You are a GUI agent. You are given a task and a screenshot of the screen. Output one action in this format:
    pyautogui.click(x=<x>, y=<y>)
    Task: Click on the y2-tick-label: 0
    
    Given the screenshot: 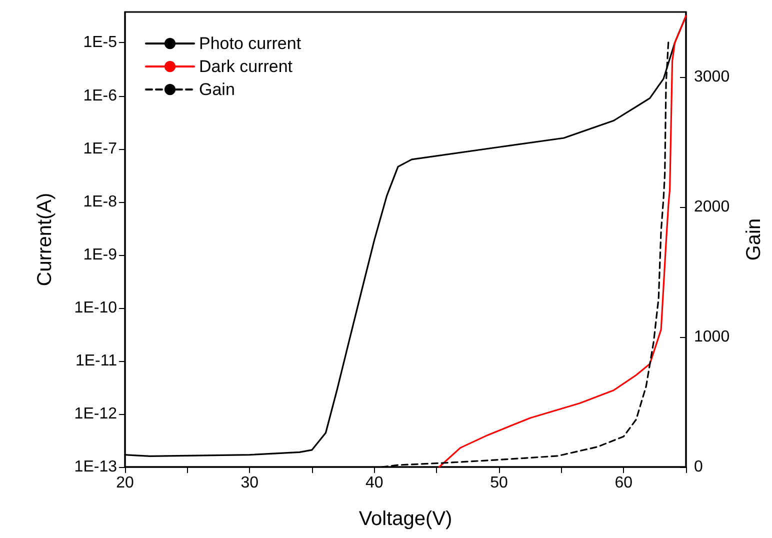 What is the action you would take?
    pyautogui.click(x=698, y=467)
    